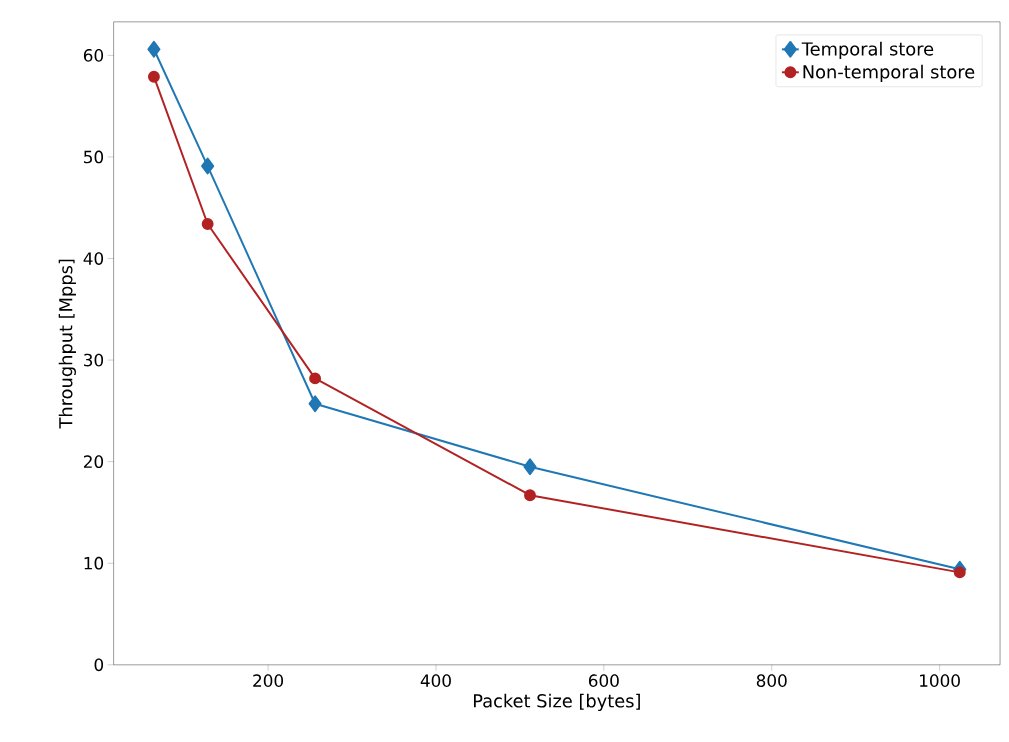 The width and height of the screenshot is (1009, 742). Describe the element at coordinates (93, 55) in the screenshot. I see `y-tick-label: 60` at that location.